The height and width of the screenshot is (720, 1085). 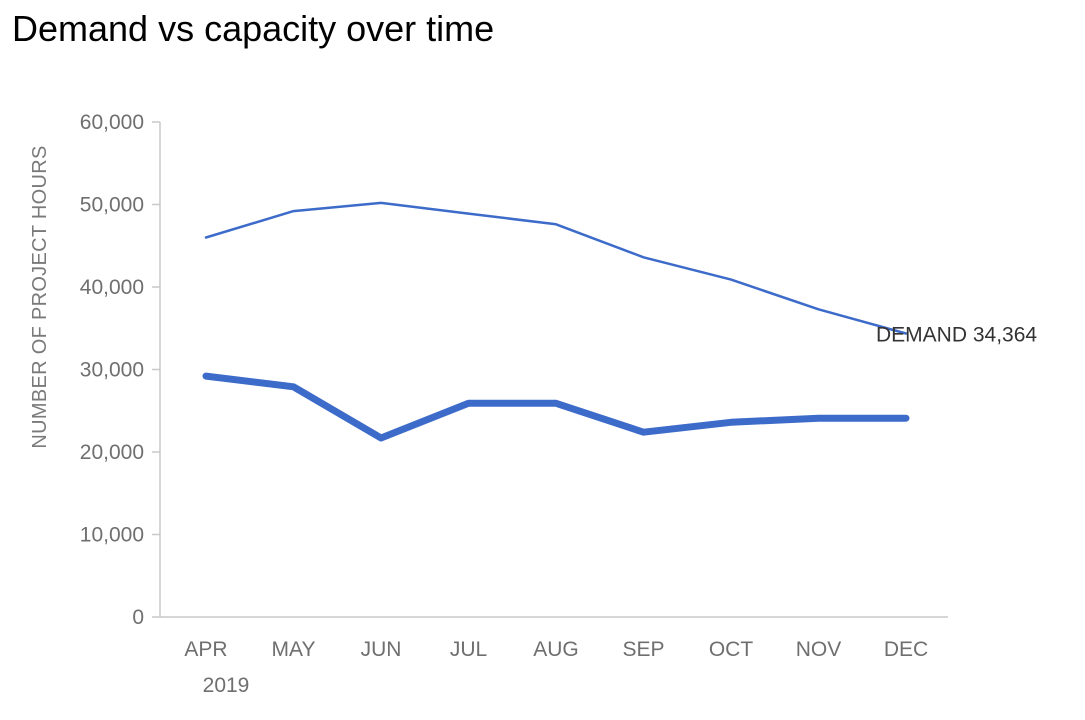 What do you see at coordinates (40, 296) in the screenshot?
I see `y-axis-title: NUMBER OF PROJECT HOURS` at bounding box center [40, 296].